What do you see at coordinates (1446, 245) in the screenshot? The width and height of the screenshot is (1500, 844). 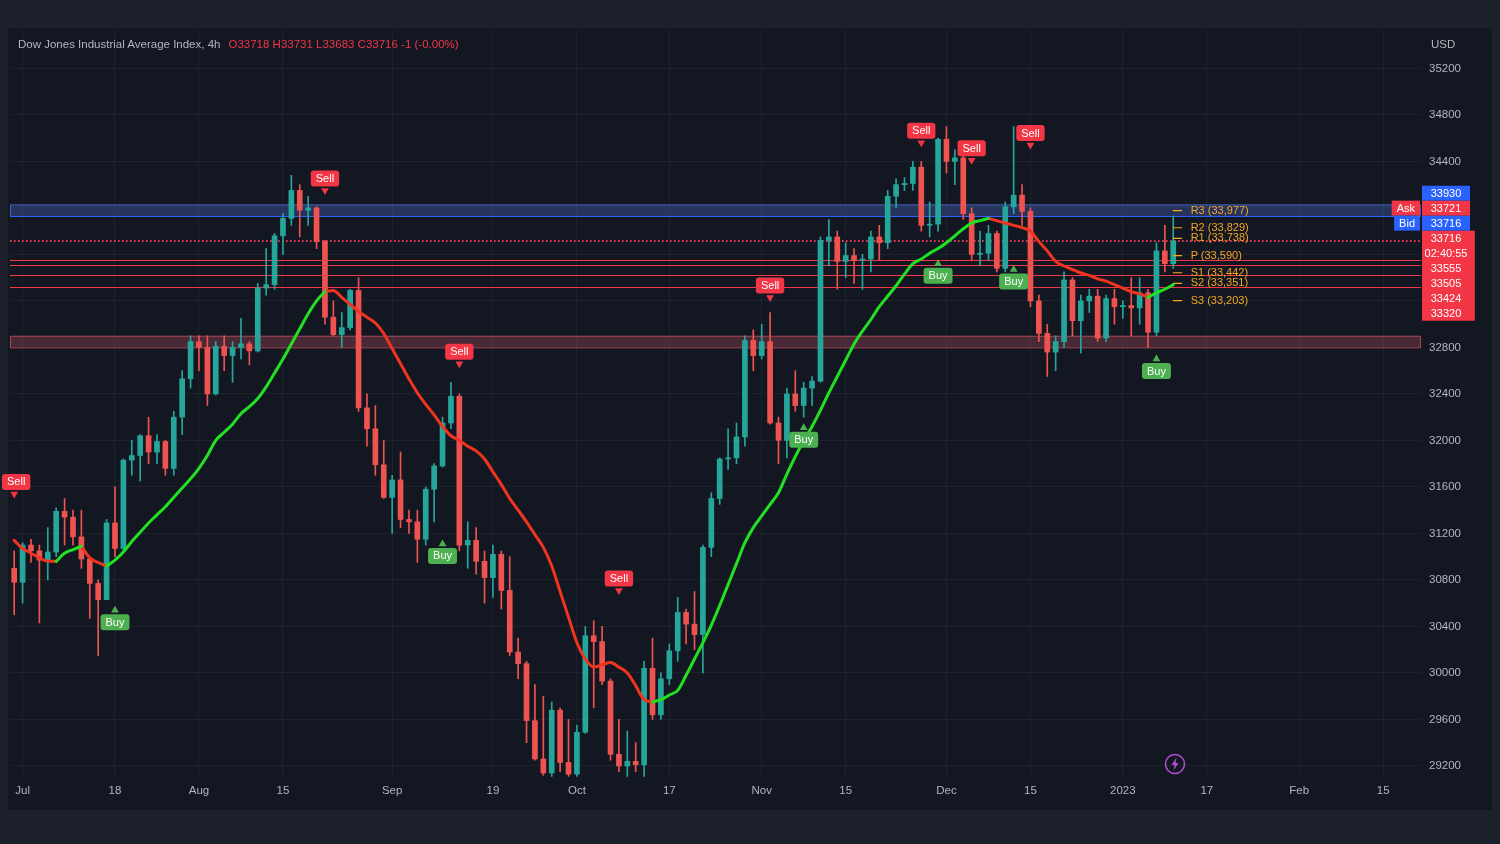 I see `ref-line-label: 33716 02:40:55` at bounding box center [1446, 245].